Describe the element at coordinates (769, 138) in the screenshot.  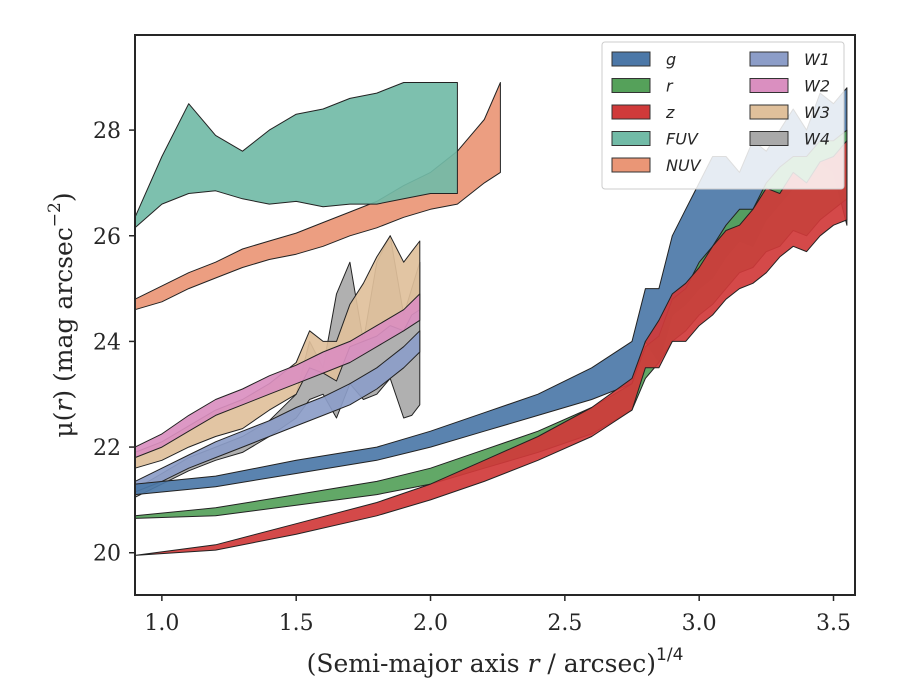
I see `legend-swatch-w4` at that location.